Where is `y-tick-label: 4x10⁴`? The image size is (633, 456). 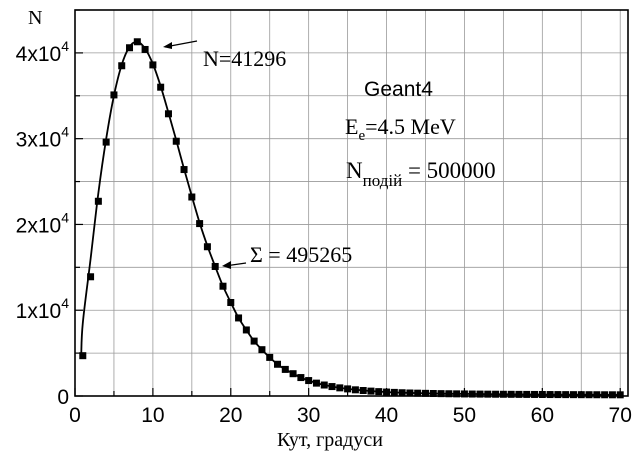 y-tick-label: 4x10⁴ is located at coordinates (43, 52).